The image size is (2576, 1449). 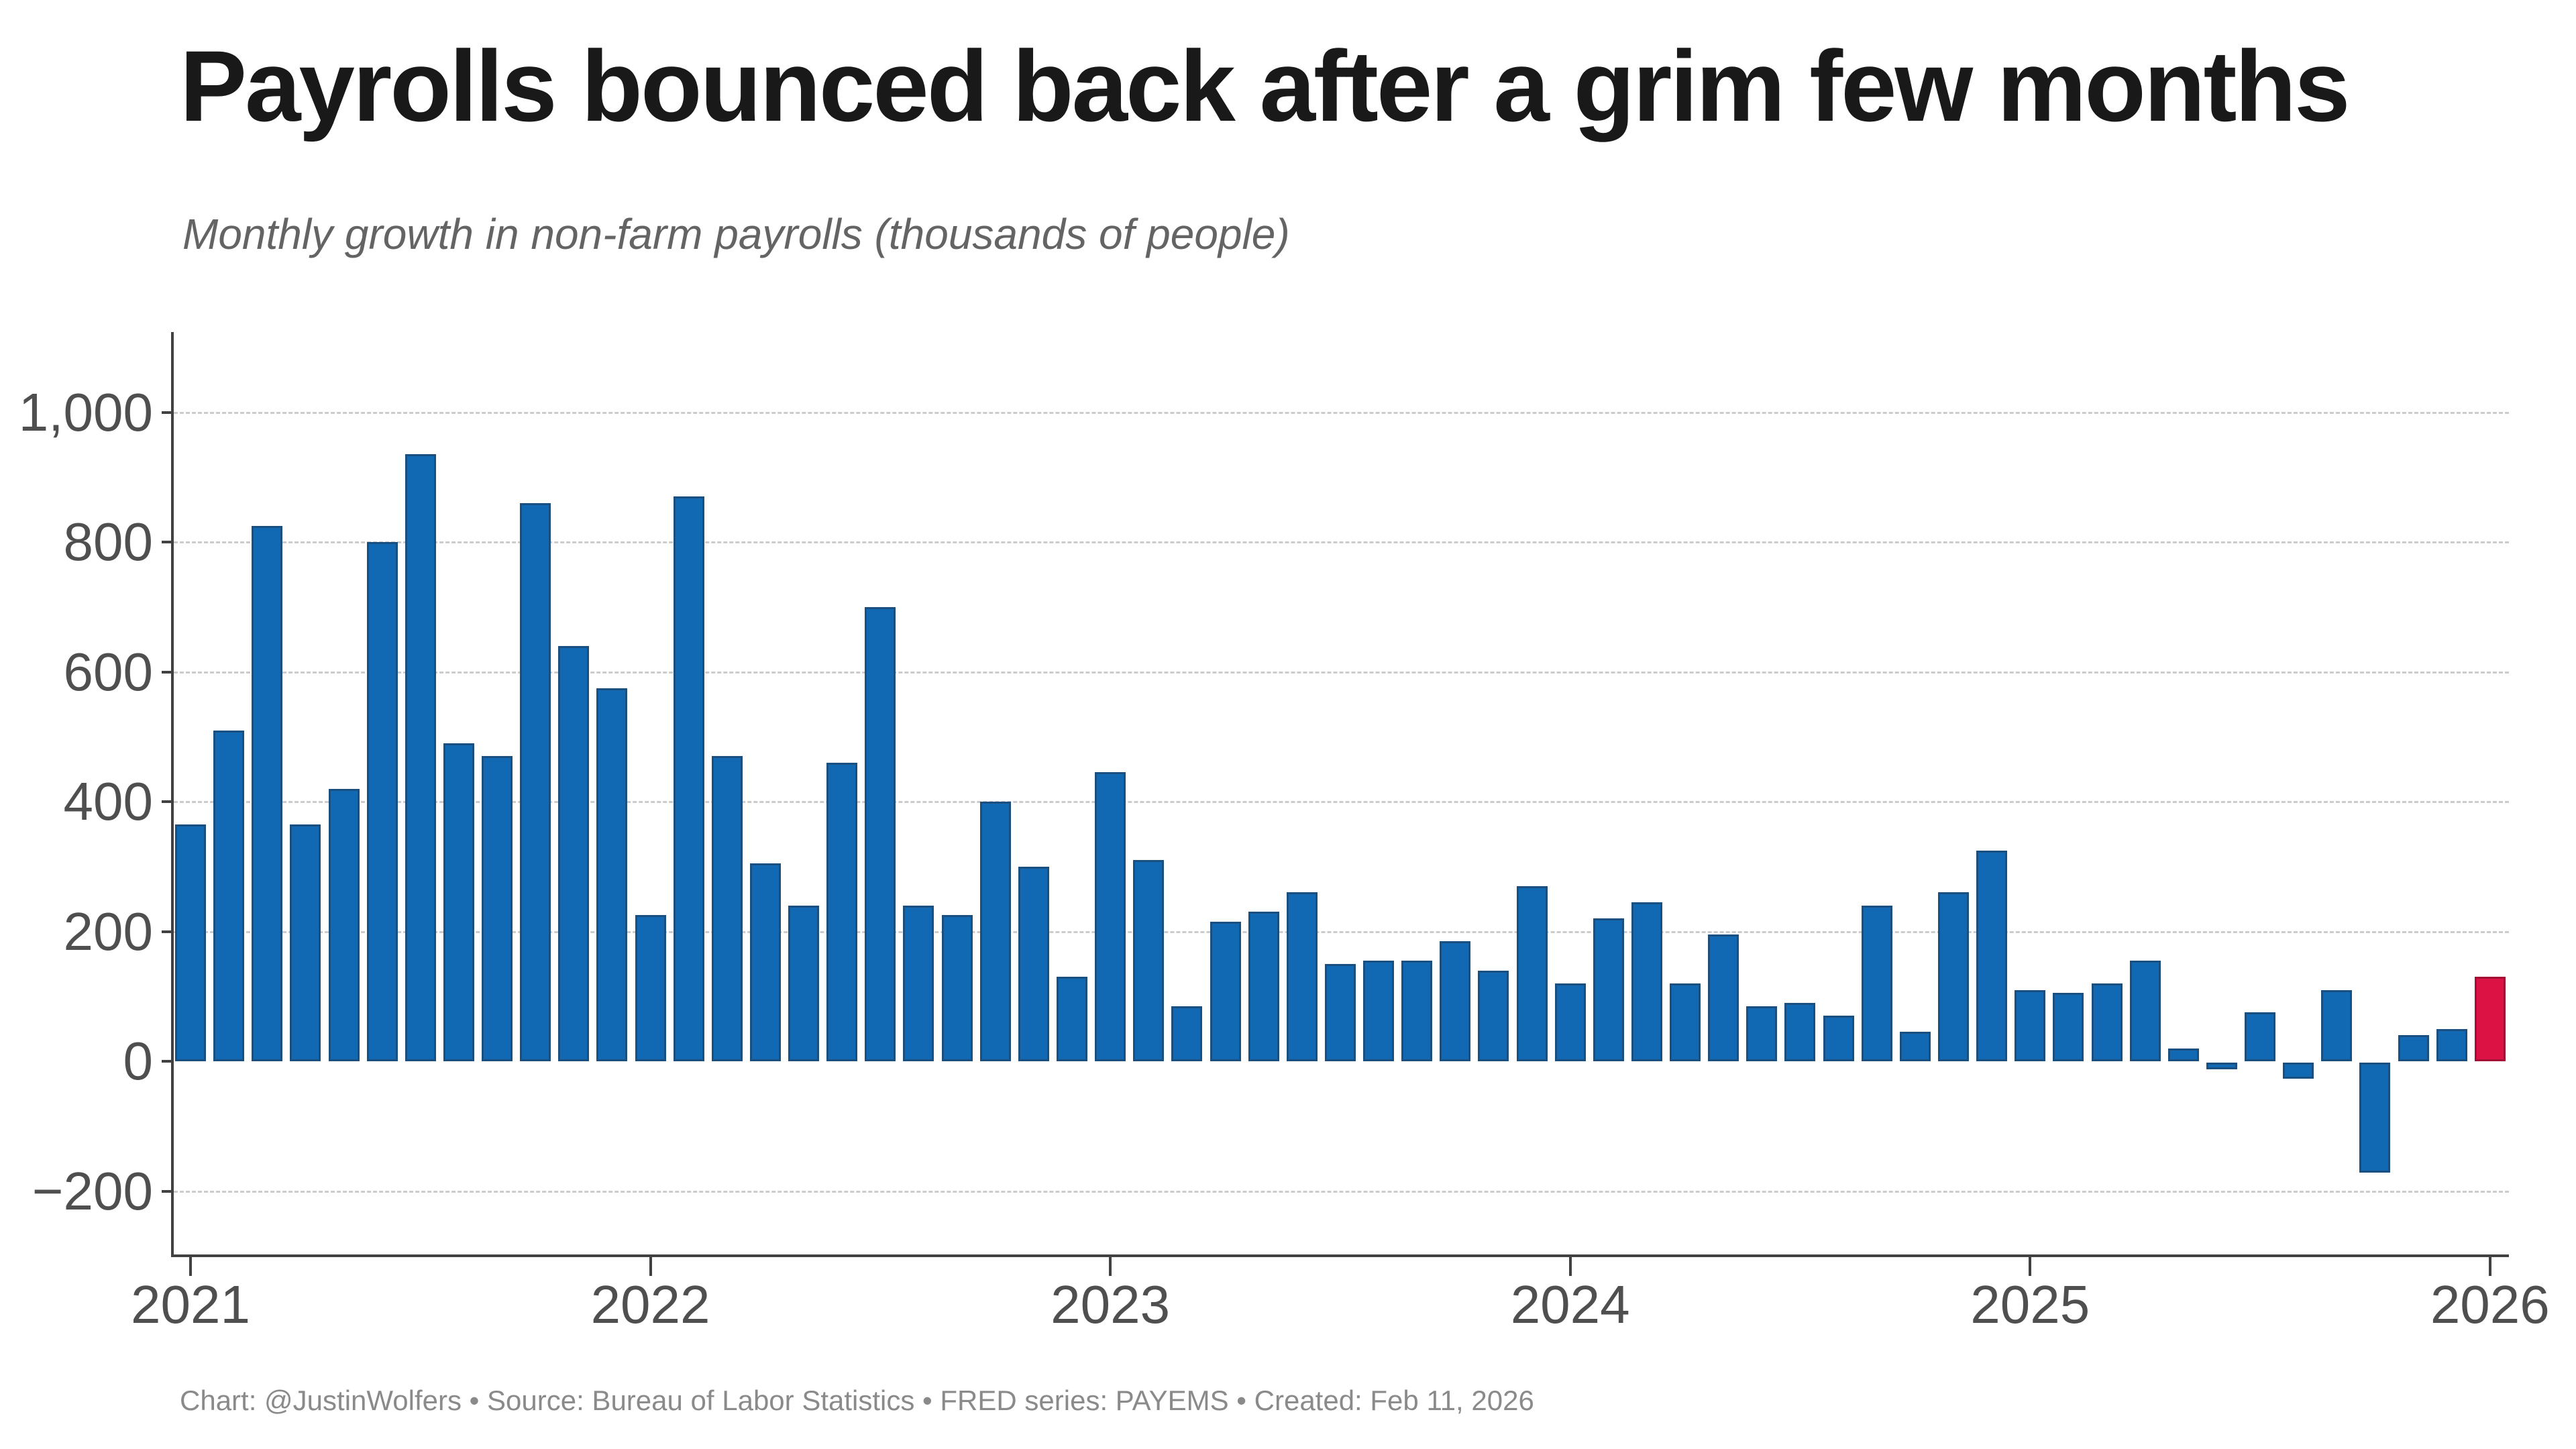 I want to click on x-tick-2022, so click(x=650, y=1266).